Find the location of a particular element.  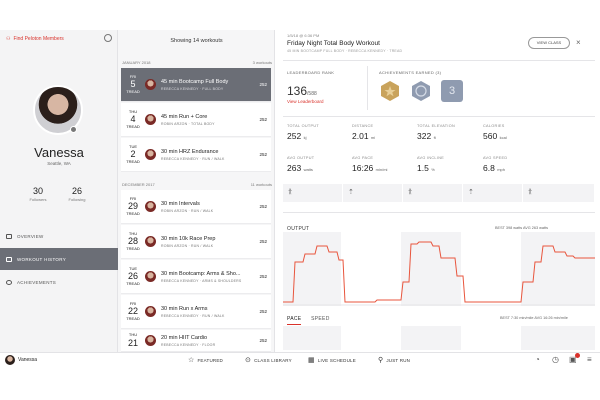

followers-stat: 30 Followers is located at coordinates (38, 194).